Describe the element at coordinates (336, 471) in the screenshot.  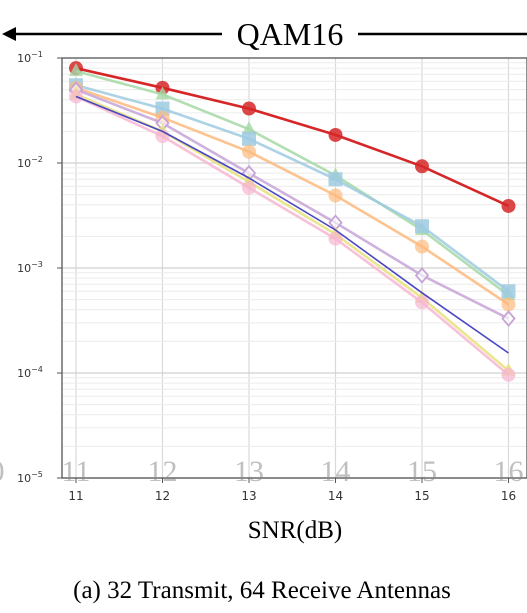
I see `x-tick-label-large: 14` at that location.